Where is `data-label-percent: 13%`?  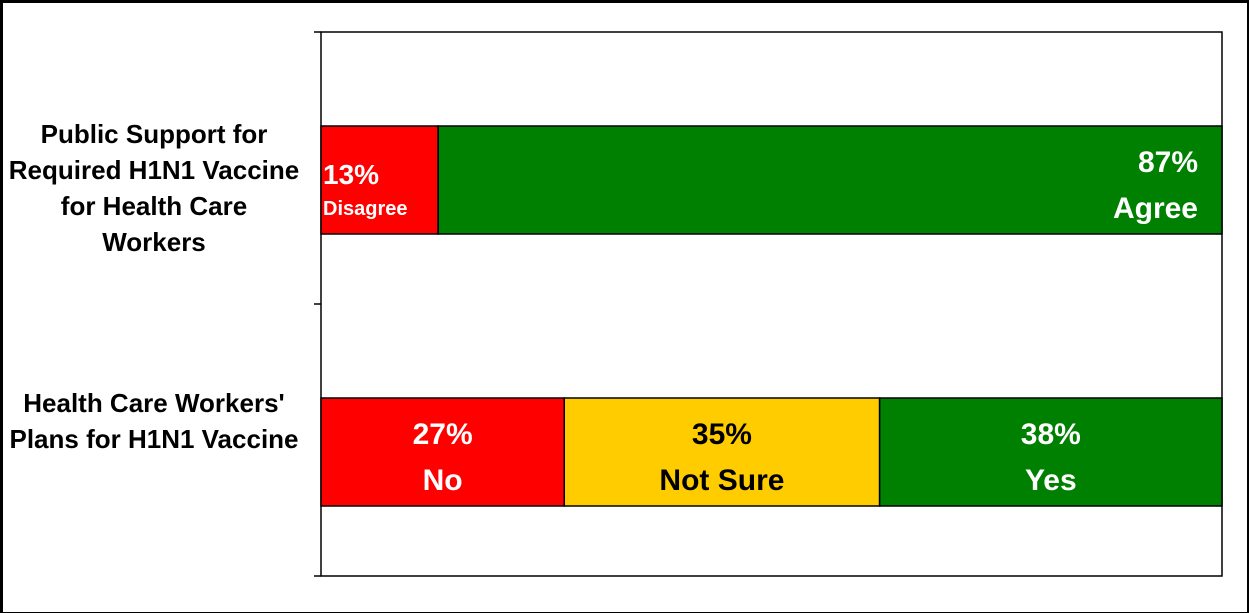
data-label-percent: 13% is located at coordinates (351, 174).